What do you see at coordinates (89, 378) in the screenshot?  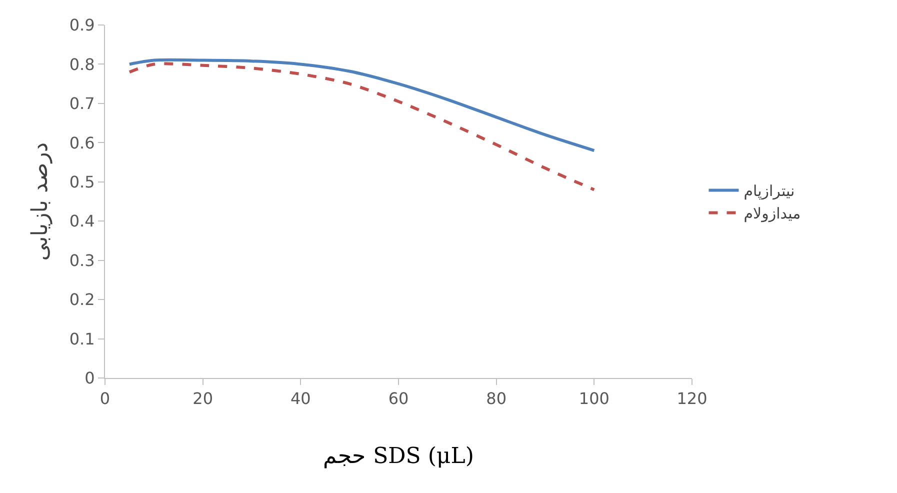 I see `y-tick-label: 0` at bounding box center [89, 378].